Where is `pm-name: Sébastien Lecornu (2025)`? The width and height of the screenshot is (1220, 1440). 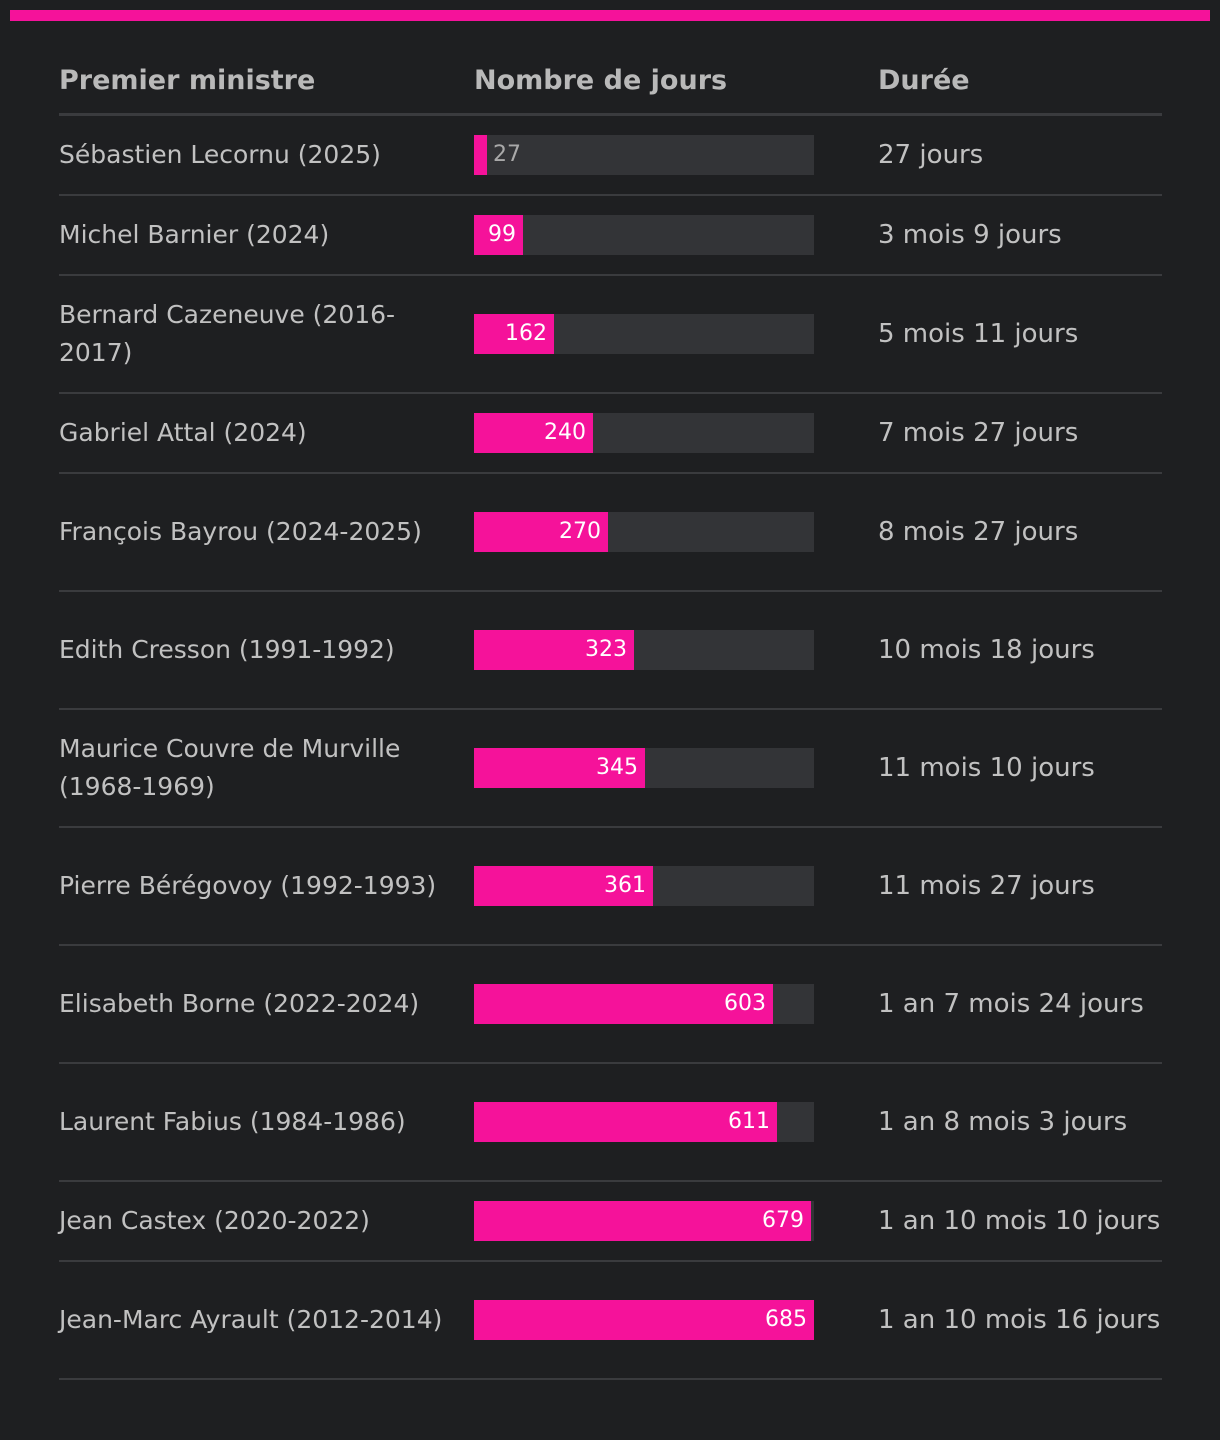
pm-name: Sébastien Lecornu (2025) is located at coordinates (220, 154).